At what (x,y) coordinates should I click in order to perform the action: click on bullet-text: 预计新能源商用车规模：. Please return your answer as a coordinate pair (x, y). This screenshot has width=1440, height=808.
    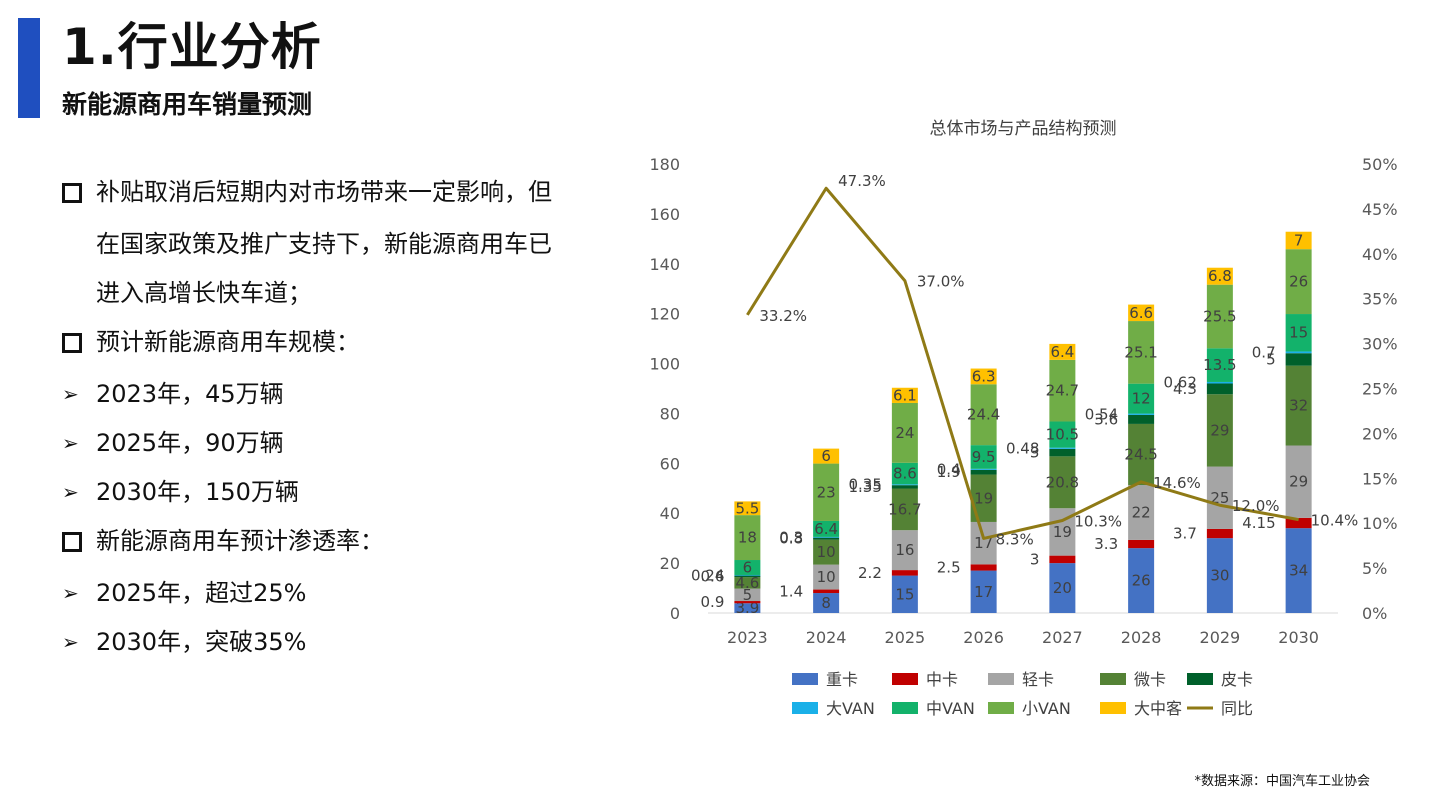
    Looking at the image, I should click on (228, 342).